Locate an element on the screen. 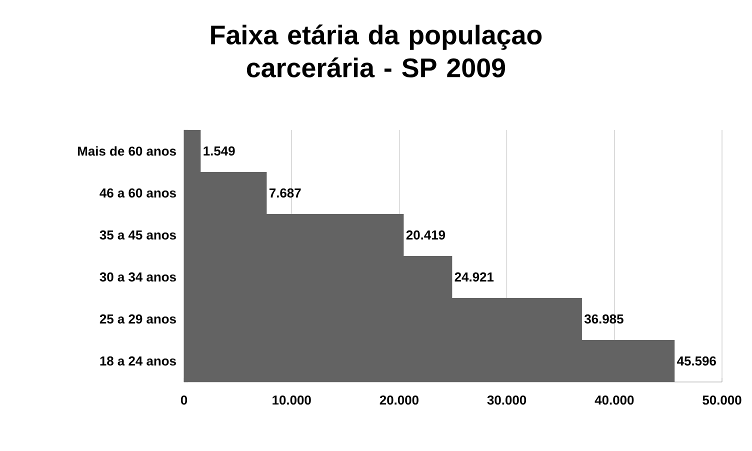  chart-title: Faixa etária da populaçao carcerária - SP 2009 is located at coordinates (376, 51).